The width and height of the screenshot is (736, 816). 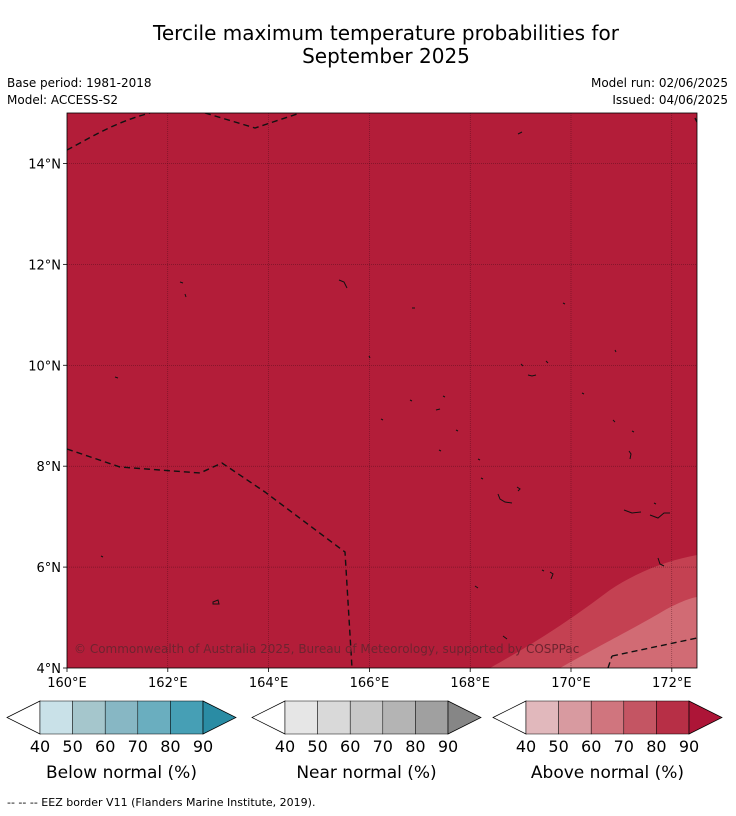 I want to click on title-line-2: September 2025, so click(x=386, y=56).